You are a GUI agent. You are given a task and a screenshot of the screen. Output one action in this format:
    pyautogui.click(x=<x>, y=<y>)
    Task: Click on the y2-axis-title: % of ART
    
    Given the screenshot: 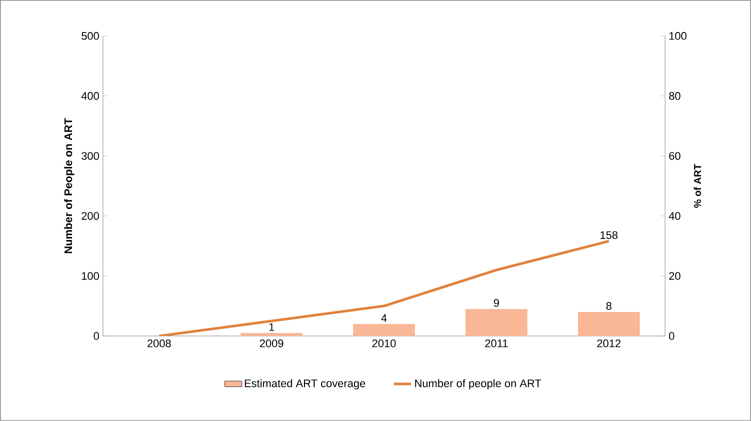 What is the action you would take?
    pyautogui.click(x=698, y=186)
    